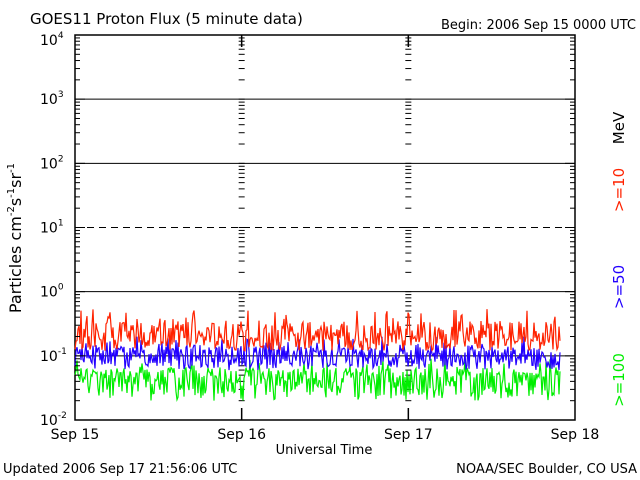 The height and width of the screenshot is (480, 640). What do you see at coordinates (11, 193) in the screenshot?
I see `y-axis-label-sup2: -1` at bounding box center [11, 193].